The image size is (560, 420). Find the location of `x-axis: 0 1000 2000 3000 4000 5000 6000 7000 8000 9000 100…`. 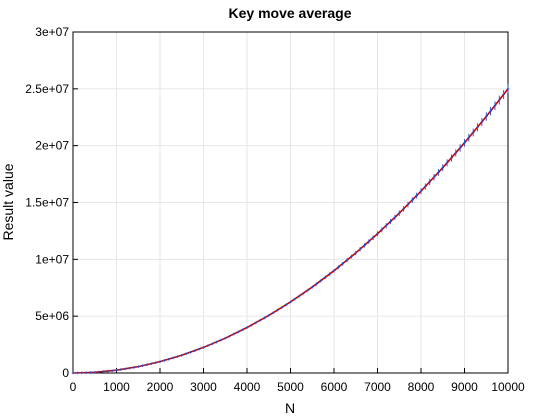

x-axis: 0 1000 2000 3000 4000 5000 6000 7000 8000 9000 100… is located at coordinates (297, 381).